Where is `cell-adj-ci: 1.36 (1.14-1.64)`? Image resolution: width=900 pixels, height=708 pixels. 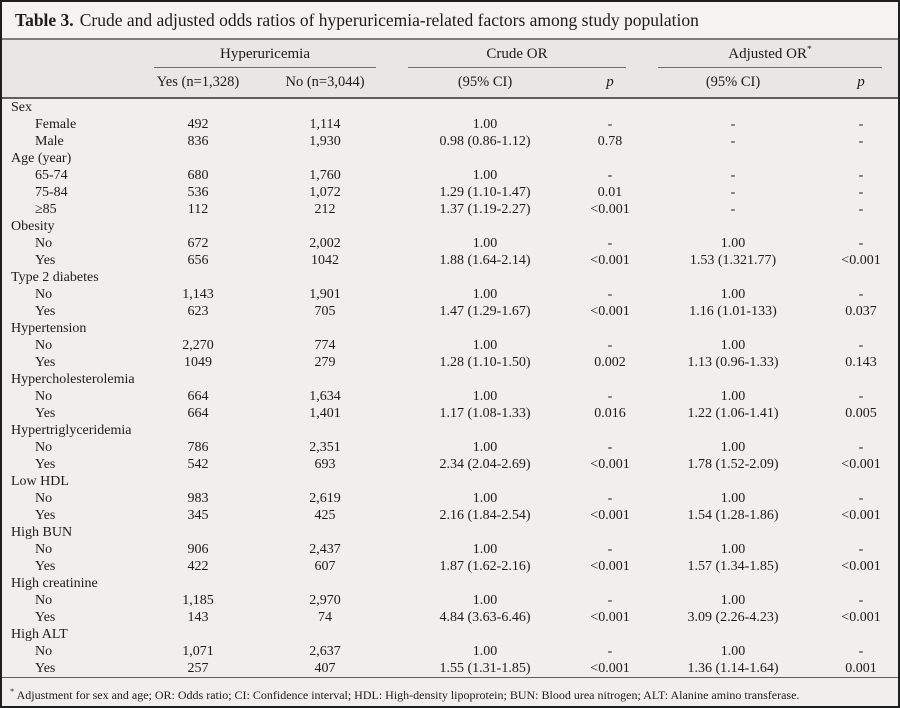
cell-adj-ci: 1.36 (1.14-1.64) is located at coordinates (733, 668).